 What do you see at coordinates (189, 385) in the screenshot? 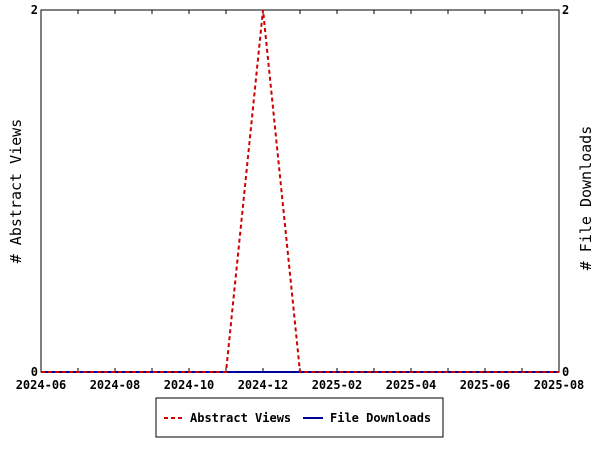
I see `x-tick-label: 2024-10` at bounding box center [189, 385].